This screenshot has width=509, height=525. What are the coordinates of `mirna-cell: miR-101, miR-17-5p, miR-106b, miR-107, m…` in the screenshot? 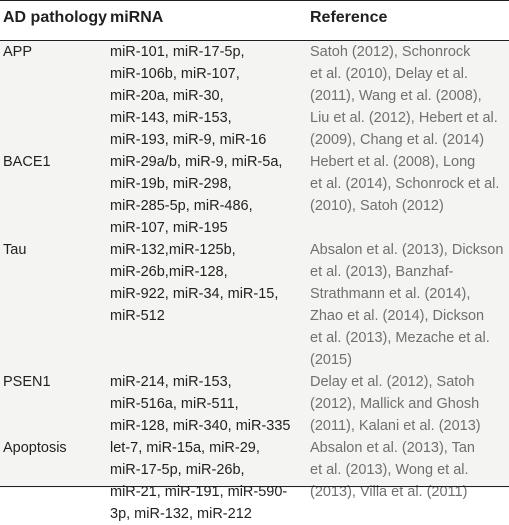 It's located at (188, 96).